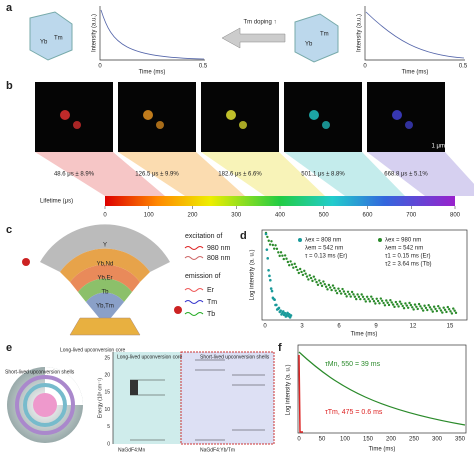  Describe the element at coordinates (211, 314) in the screenshot. I see `emission: Tb` at that location.